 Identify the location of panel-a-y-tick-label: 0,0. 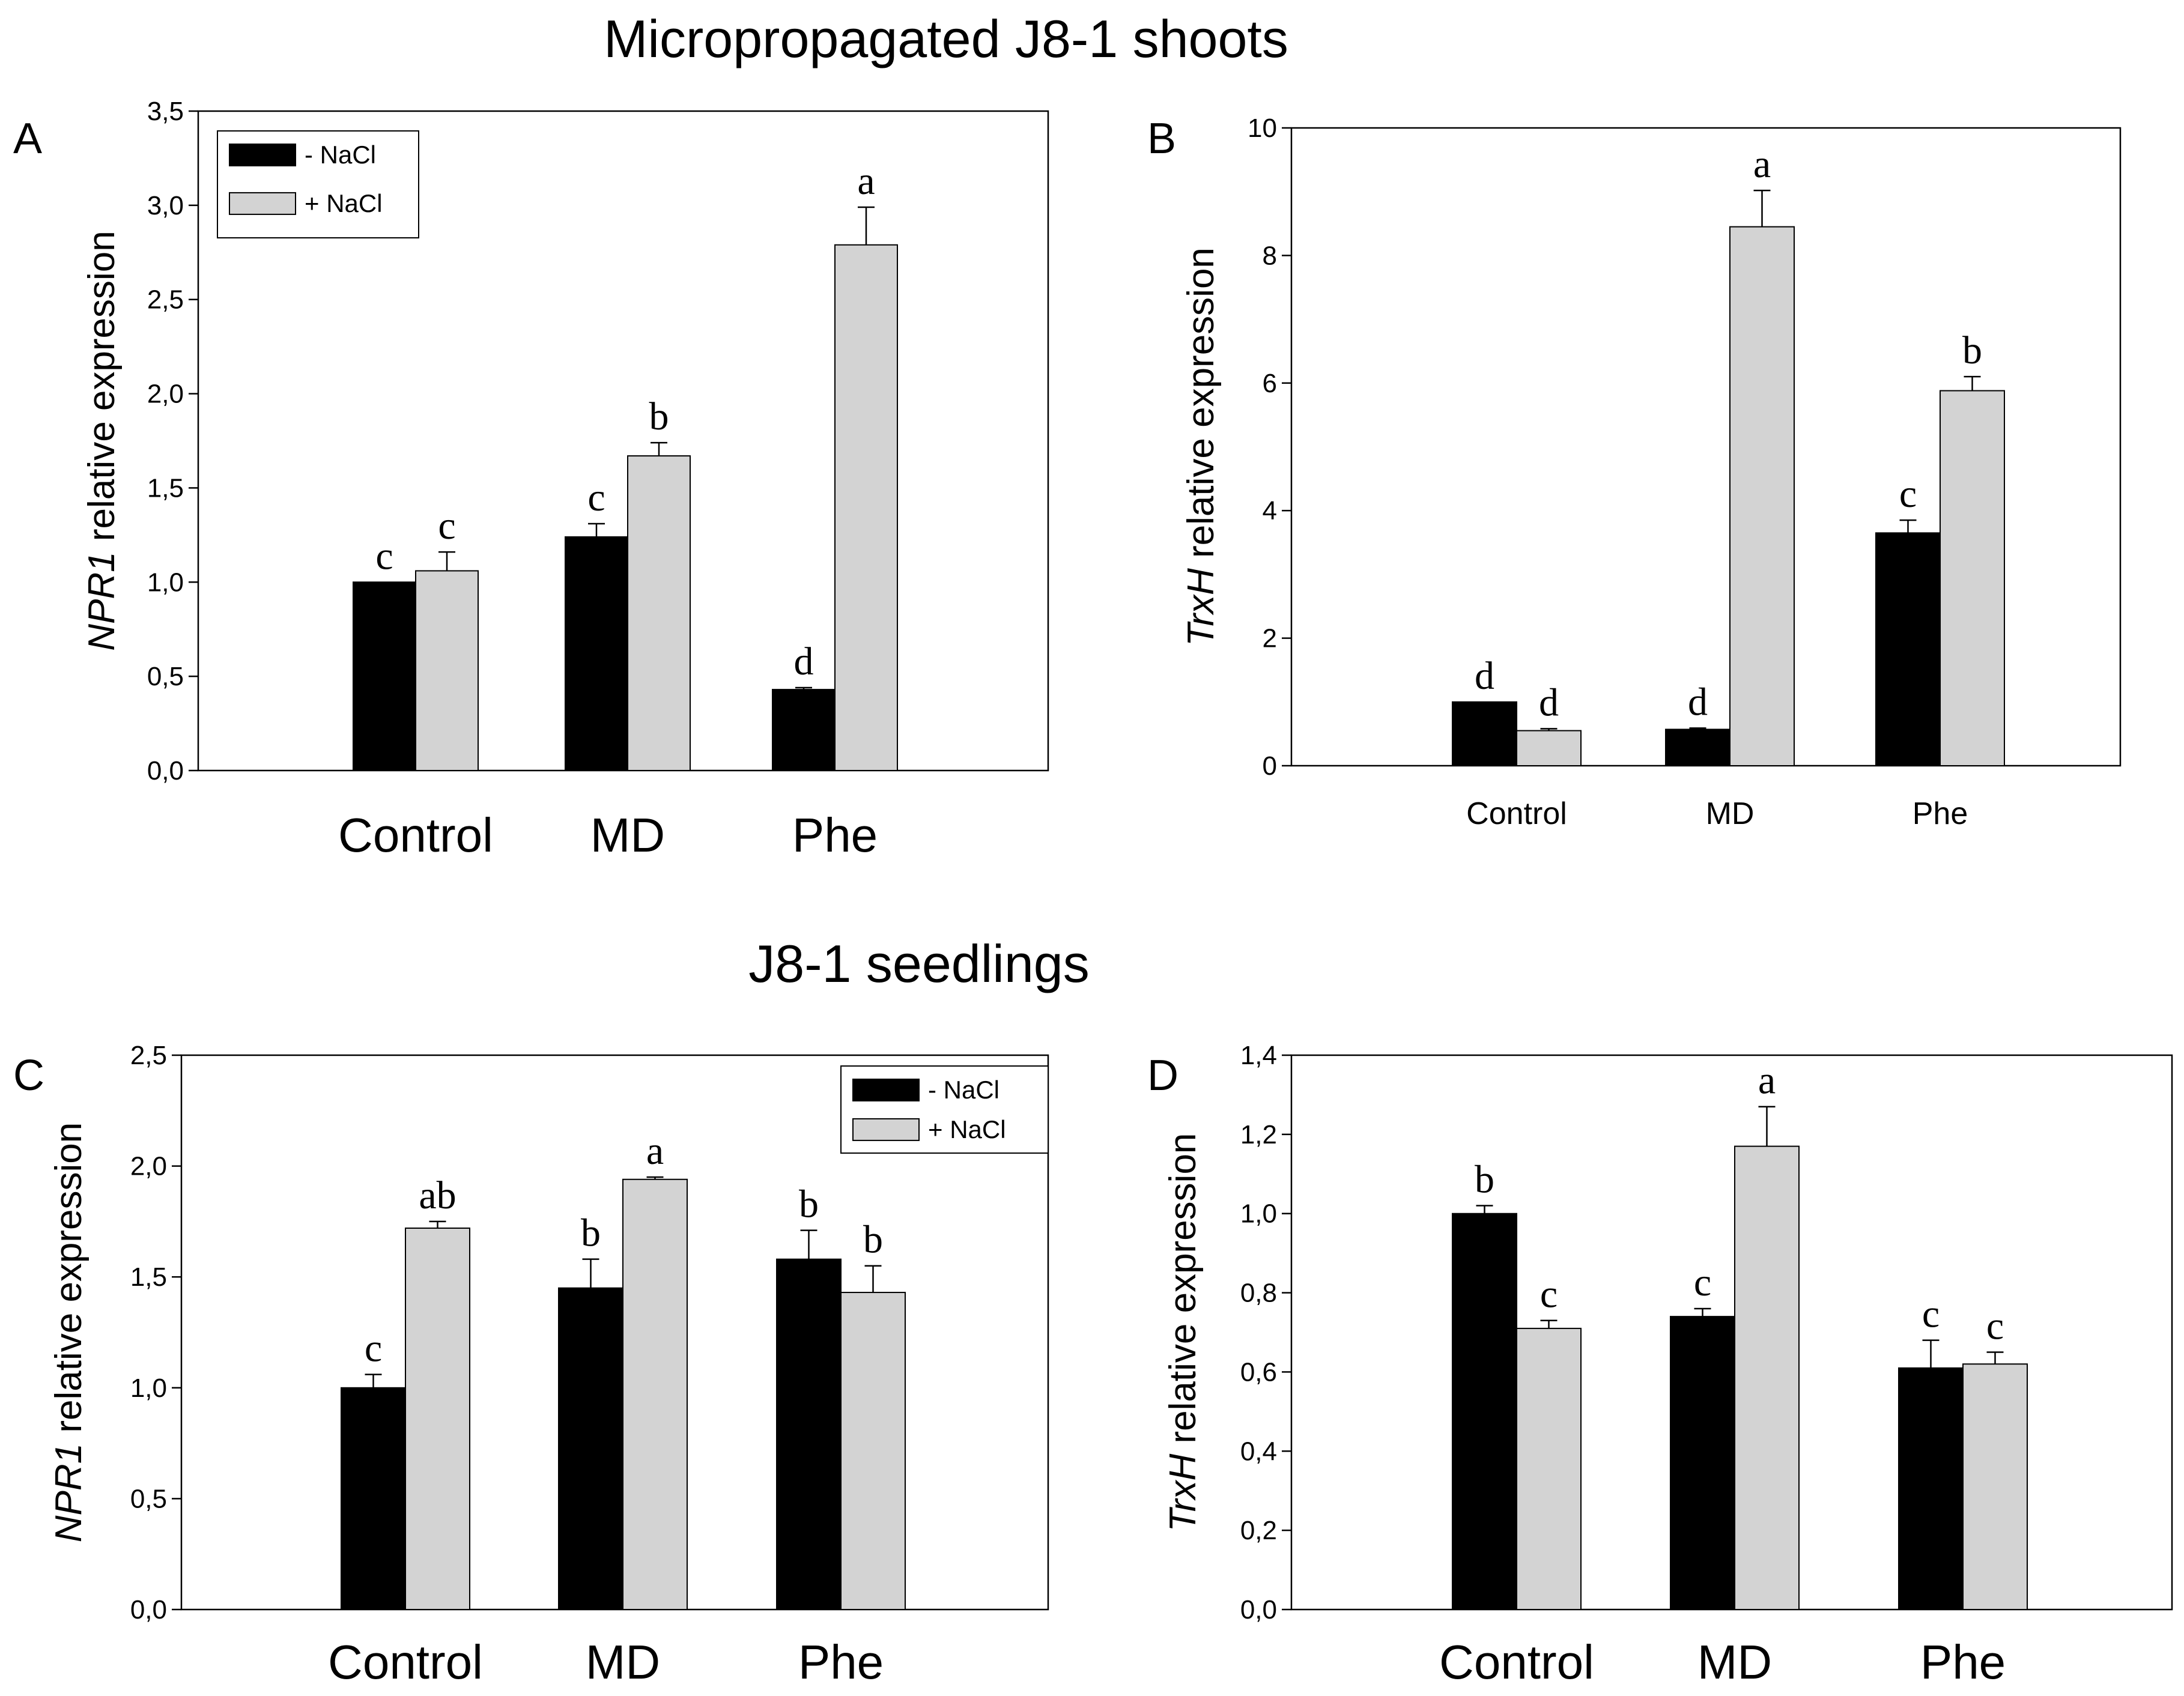
(166, 771).